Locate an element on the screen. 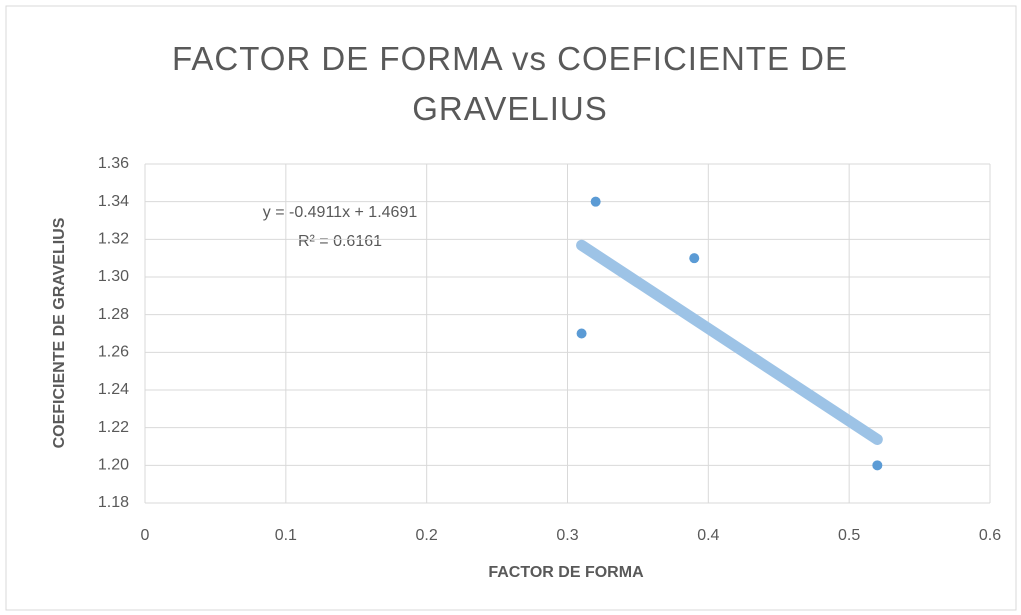  x-tick-label: 0.1 is located at coordinates (286, 535).